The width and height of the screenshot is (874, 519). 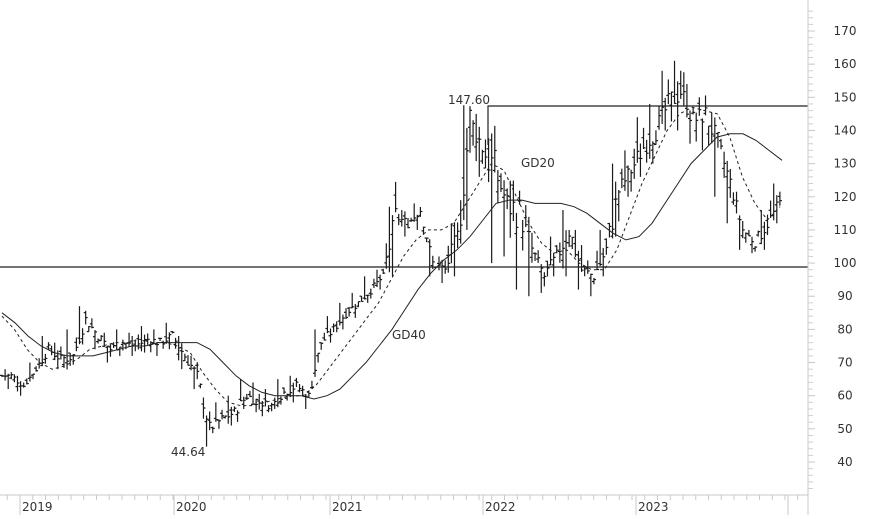 I want to click on resistance-line, so click(x=647, y=125).